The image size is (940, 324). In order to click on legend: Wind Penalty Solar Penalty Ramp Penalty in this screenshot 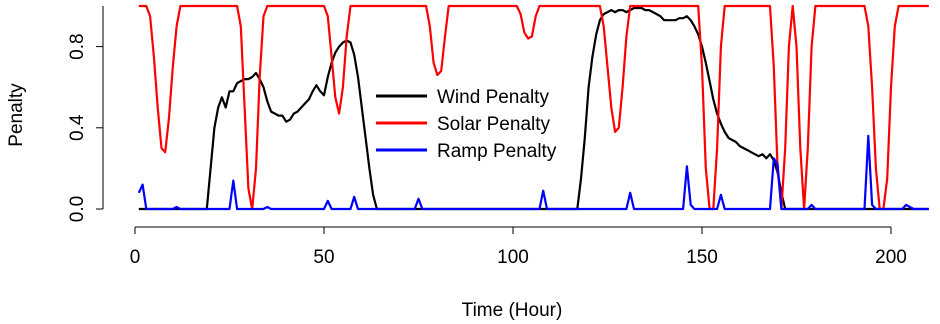, I will do `click(466, 124)`.